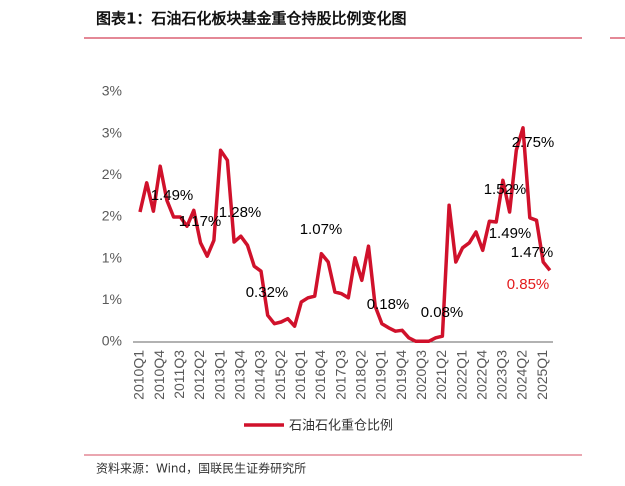 Image resolution: width=625 pixels, height=486 pixels. I want to click on annotation: 0.18%, so click(388, 304).